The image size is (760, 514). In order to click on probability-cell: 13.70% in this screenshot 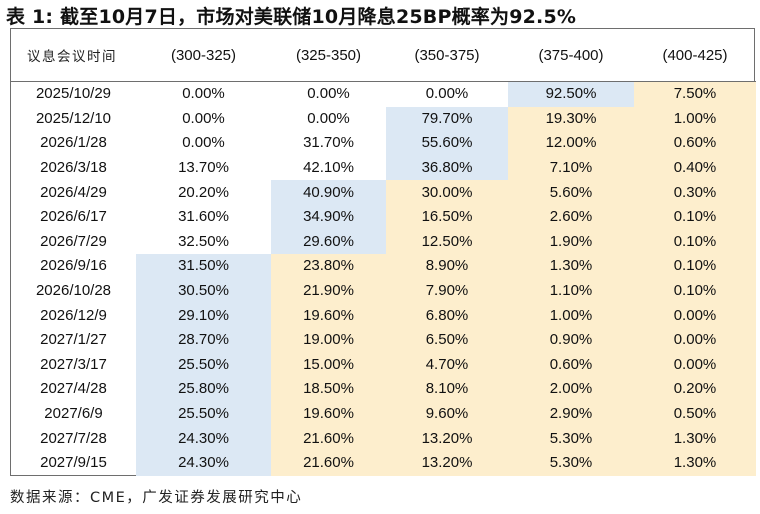, I will do `click(203, 168)`.